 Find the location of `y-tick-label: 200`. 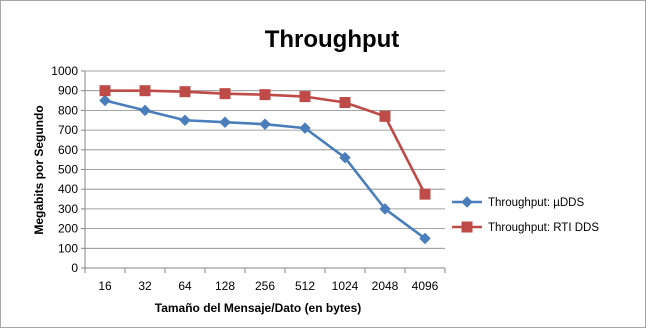

y-tick-label: 200 is located at coordinates (68, 229).